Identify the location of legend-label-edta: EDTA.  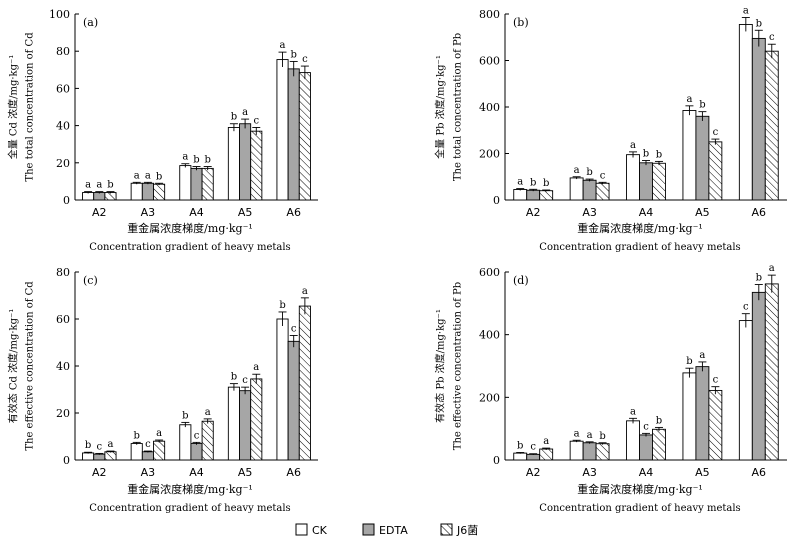
(393, 530).